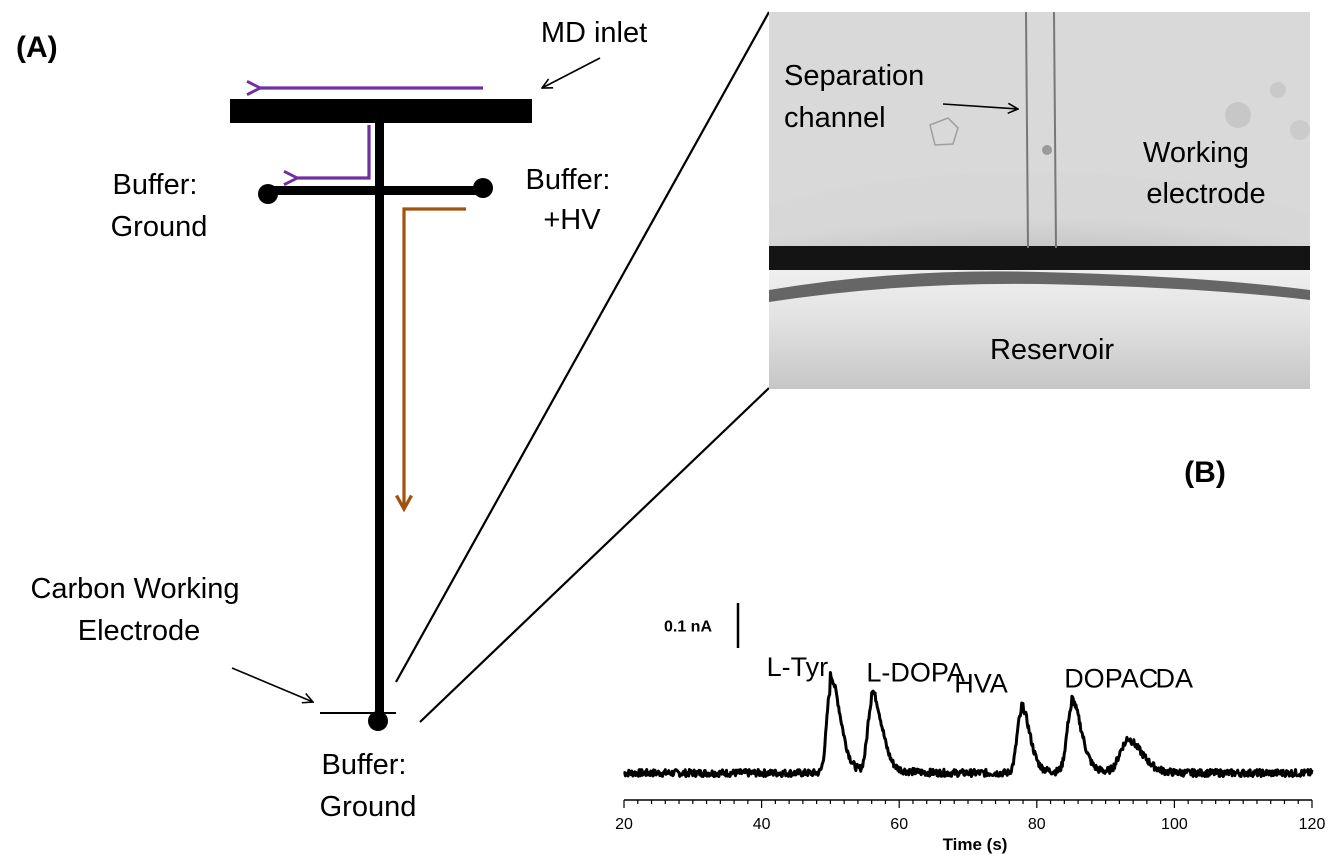 Image resolution: width=1332 pixels, height=858 pixels. What do you see at coordinates (970, 816) in the screenshot?
I see `x-ticks: 20 40 60 80 100 120` at bounding box center [970, 816].